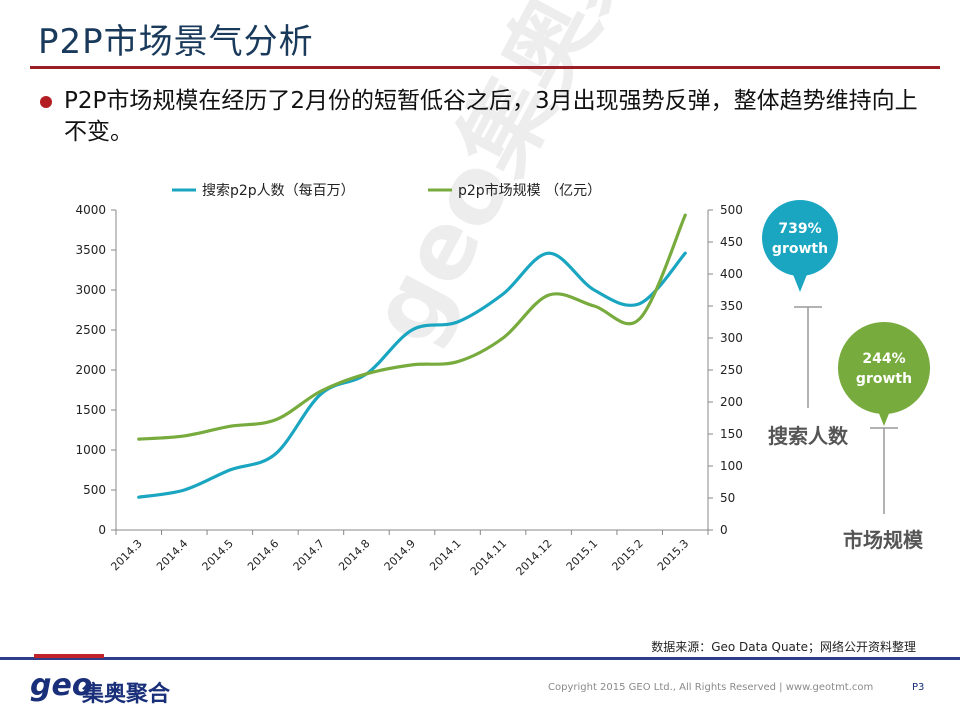  I want to click on callout-line1: 244%, so click(884, 359).